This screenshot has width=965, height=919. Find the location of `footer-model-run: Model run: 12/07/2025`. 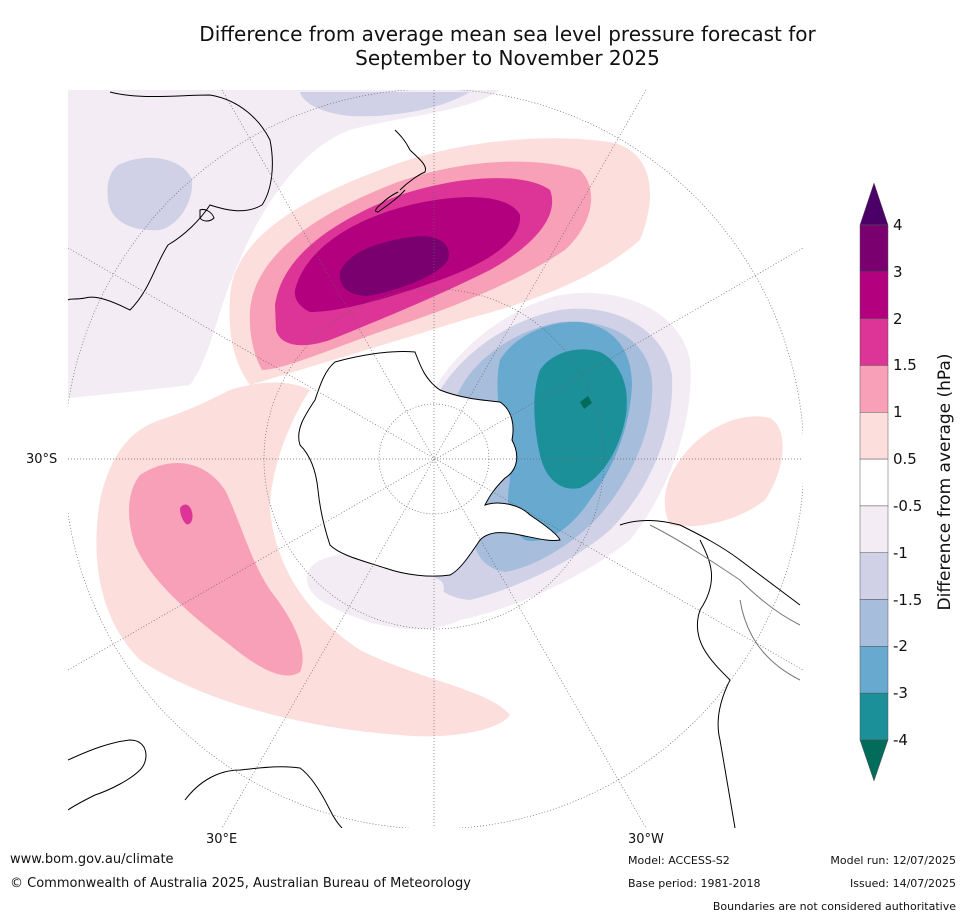

footer-model-run: Model run: 12/07/2025 is located at coordinates (893, 860).